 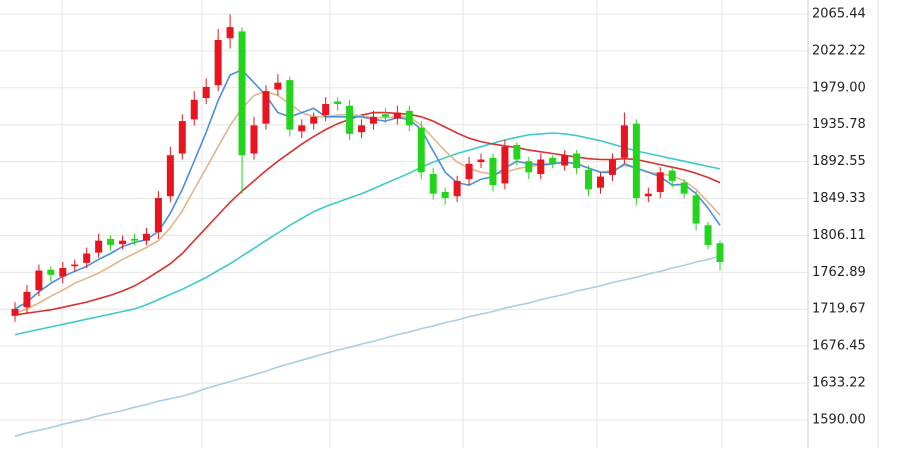 What do you see at coordinates (839, 235) in the screenshot?
I see `y-tick-label: 1806.11` at bounding box center [839, 235].